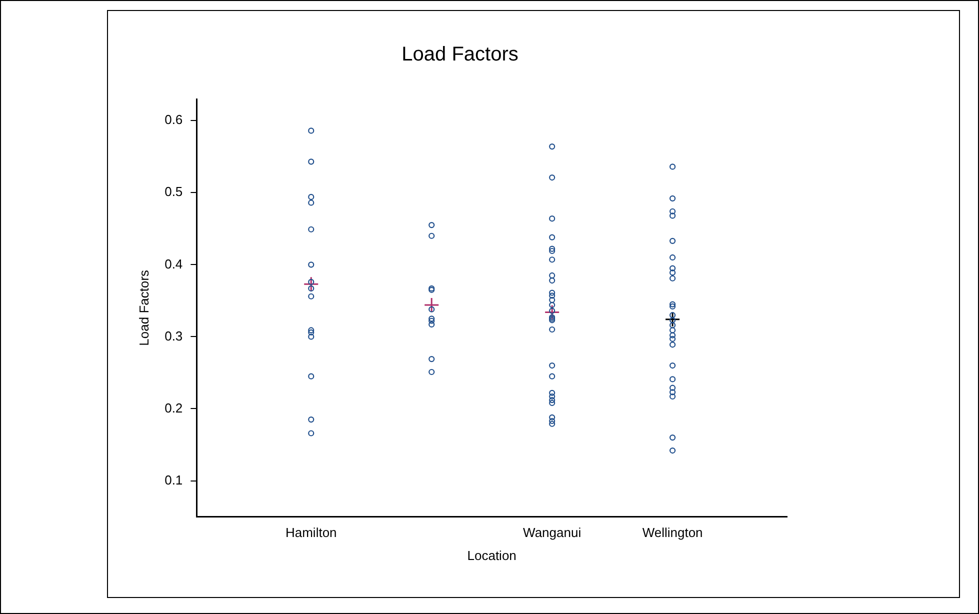 The width and height of the screenshot is (979, 614). Describe the element at coordinates (173, 408) in the screenshot. I see `y-tick-label: 0.2` at that location.